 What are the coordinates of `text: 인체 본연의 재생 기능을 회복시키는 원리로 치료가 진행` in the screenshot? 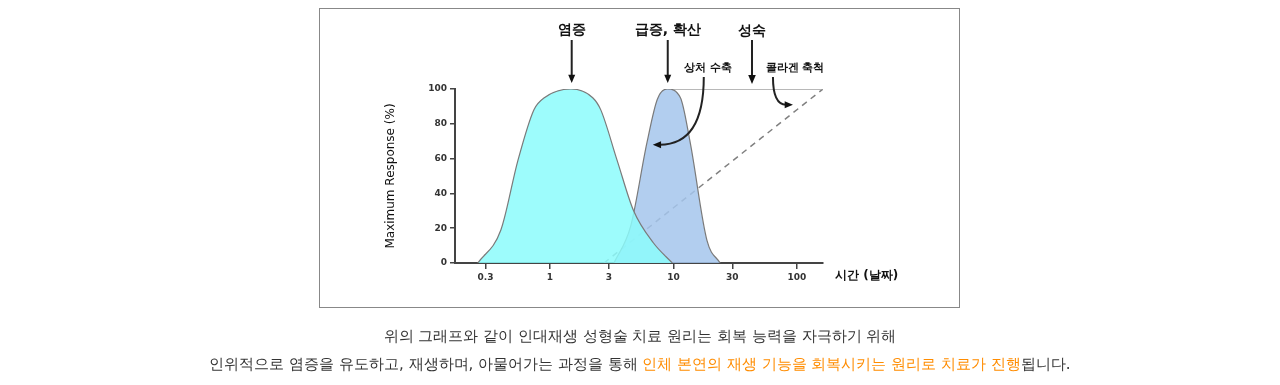 It's located at (831, 364).